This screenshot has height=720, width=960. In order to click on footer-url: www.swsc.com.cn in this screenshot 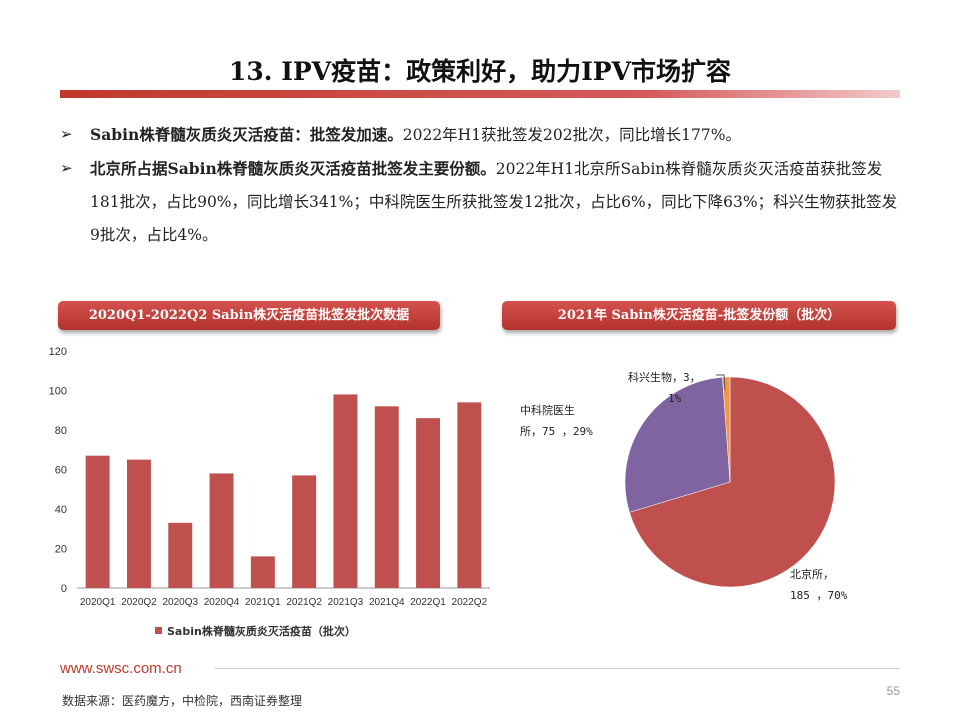, I will do `click(121, 668)`.